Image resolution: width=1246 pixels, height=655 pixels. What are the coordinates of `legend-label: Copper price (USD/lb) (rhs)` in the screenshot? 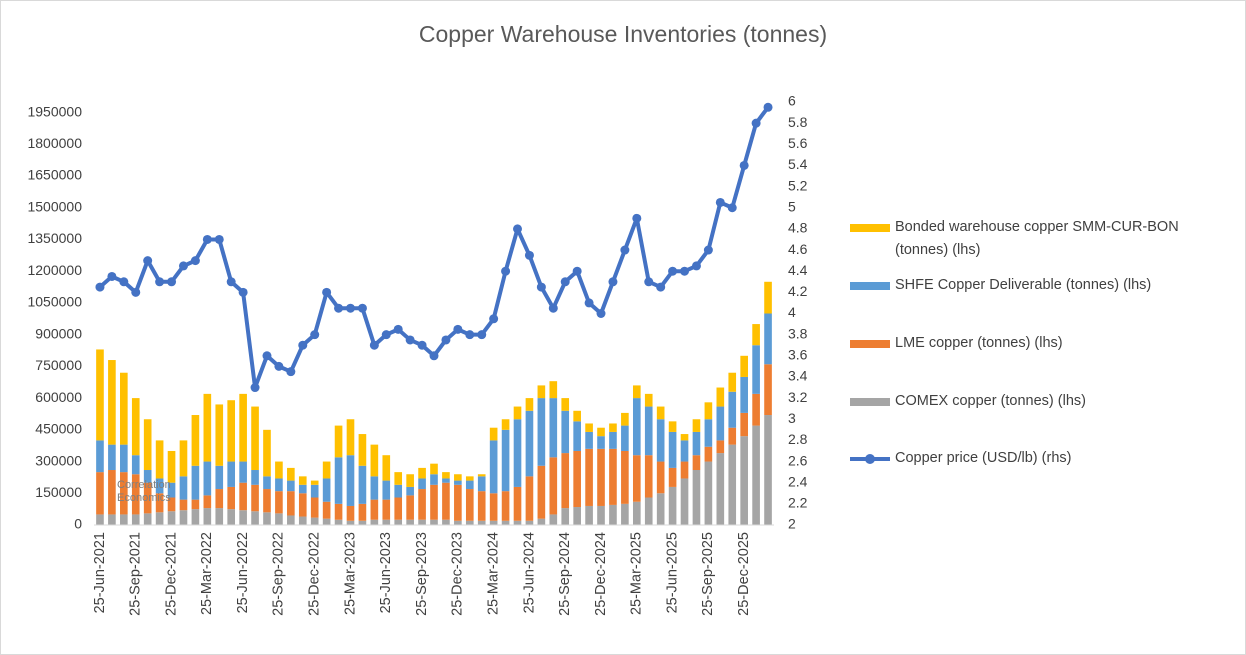 It's located at (983, 458).